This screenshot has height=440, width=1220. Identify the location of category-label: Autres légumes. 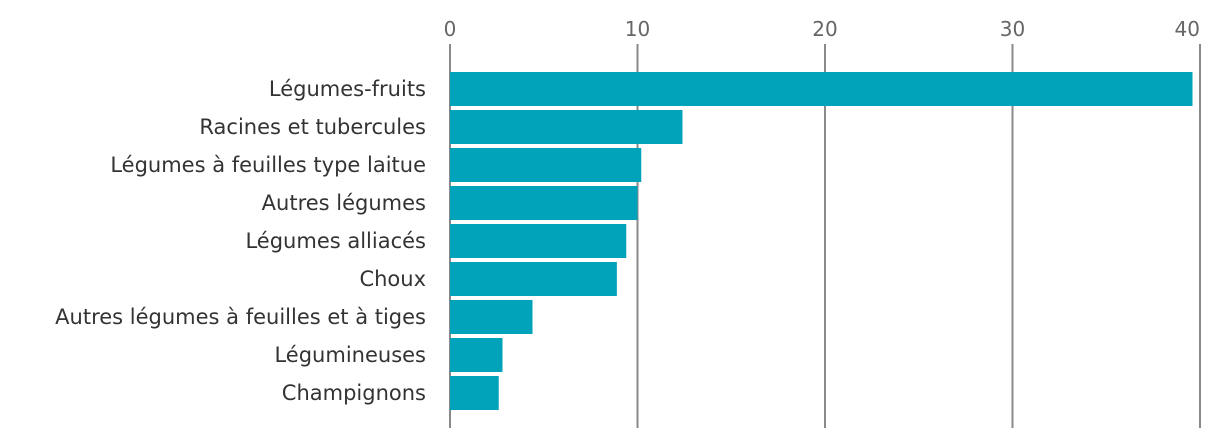
(344, 203).